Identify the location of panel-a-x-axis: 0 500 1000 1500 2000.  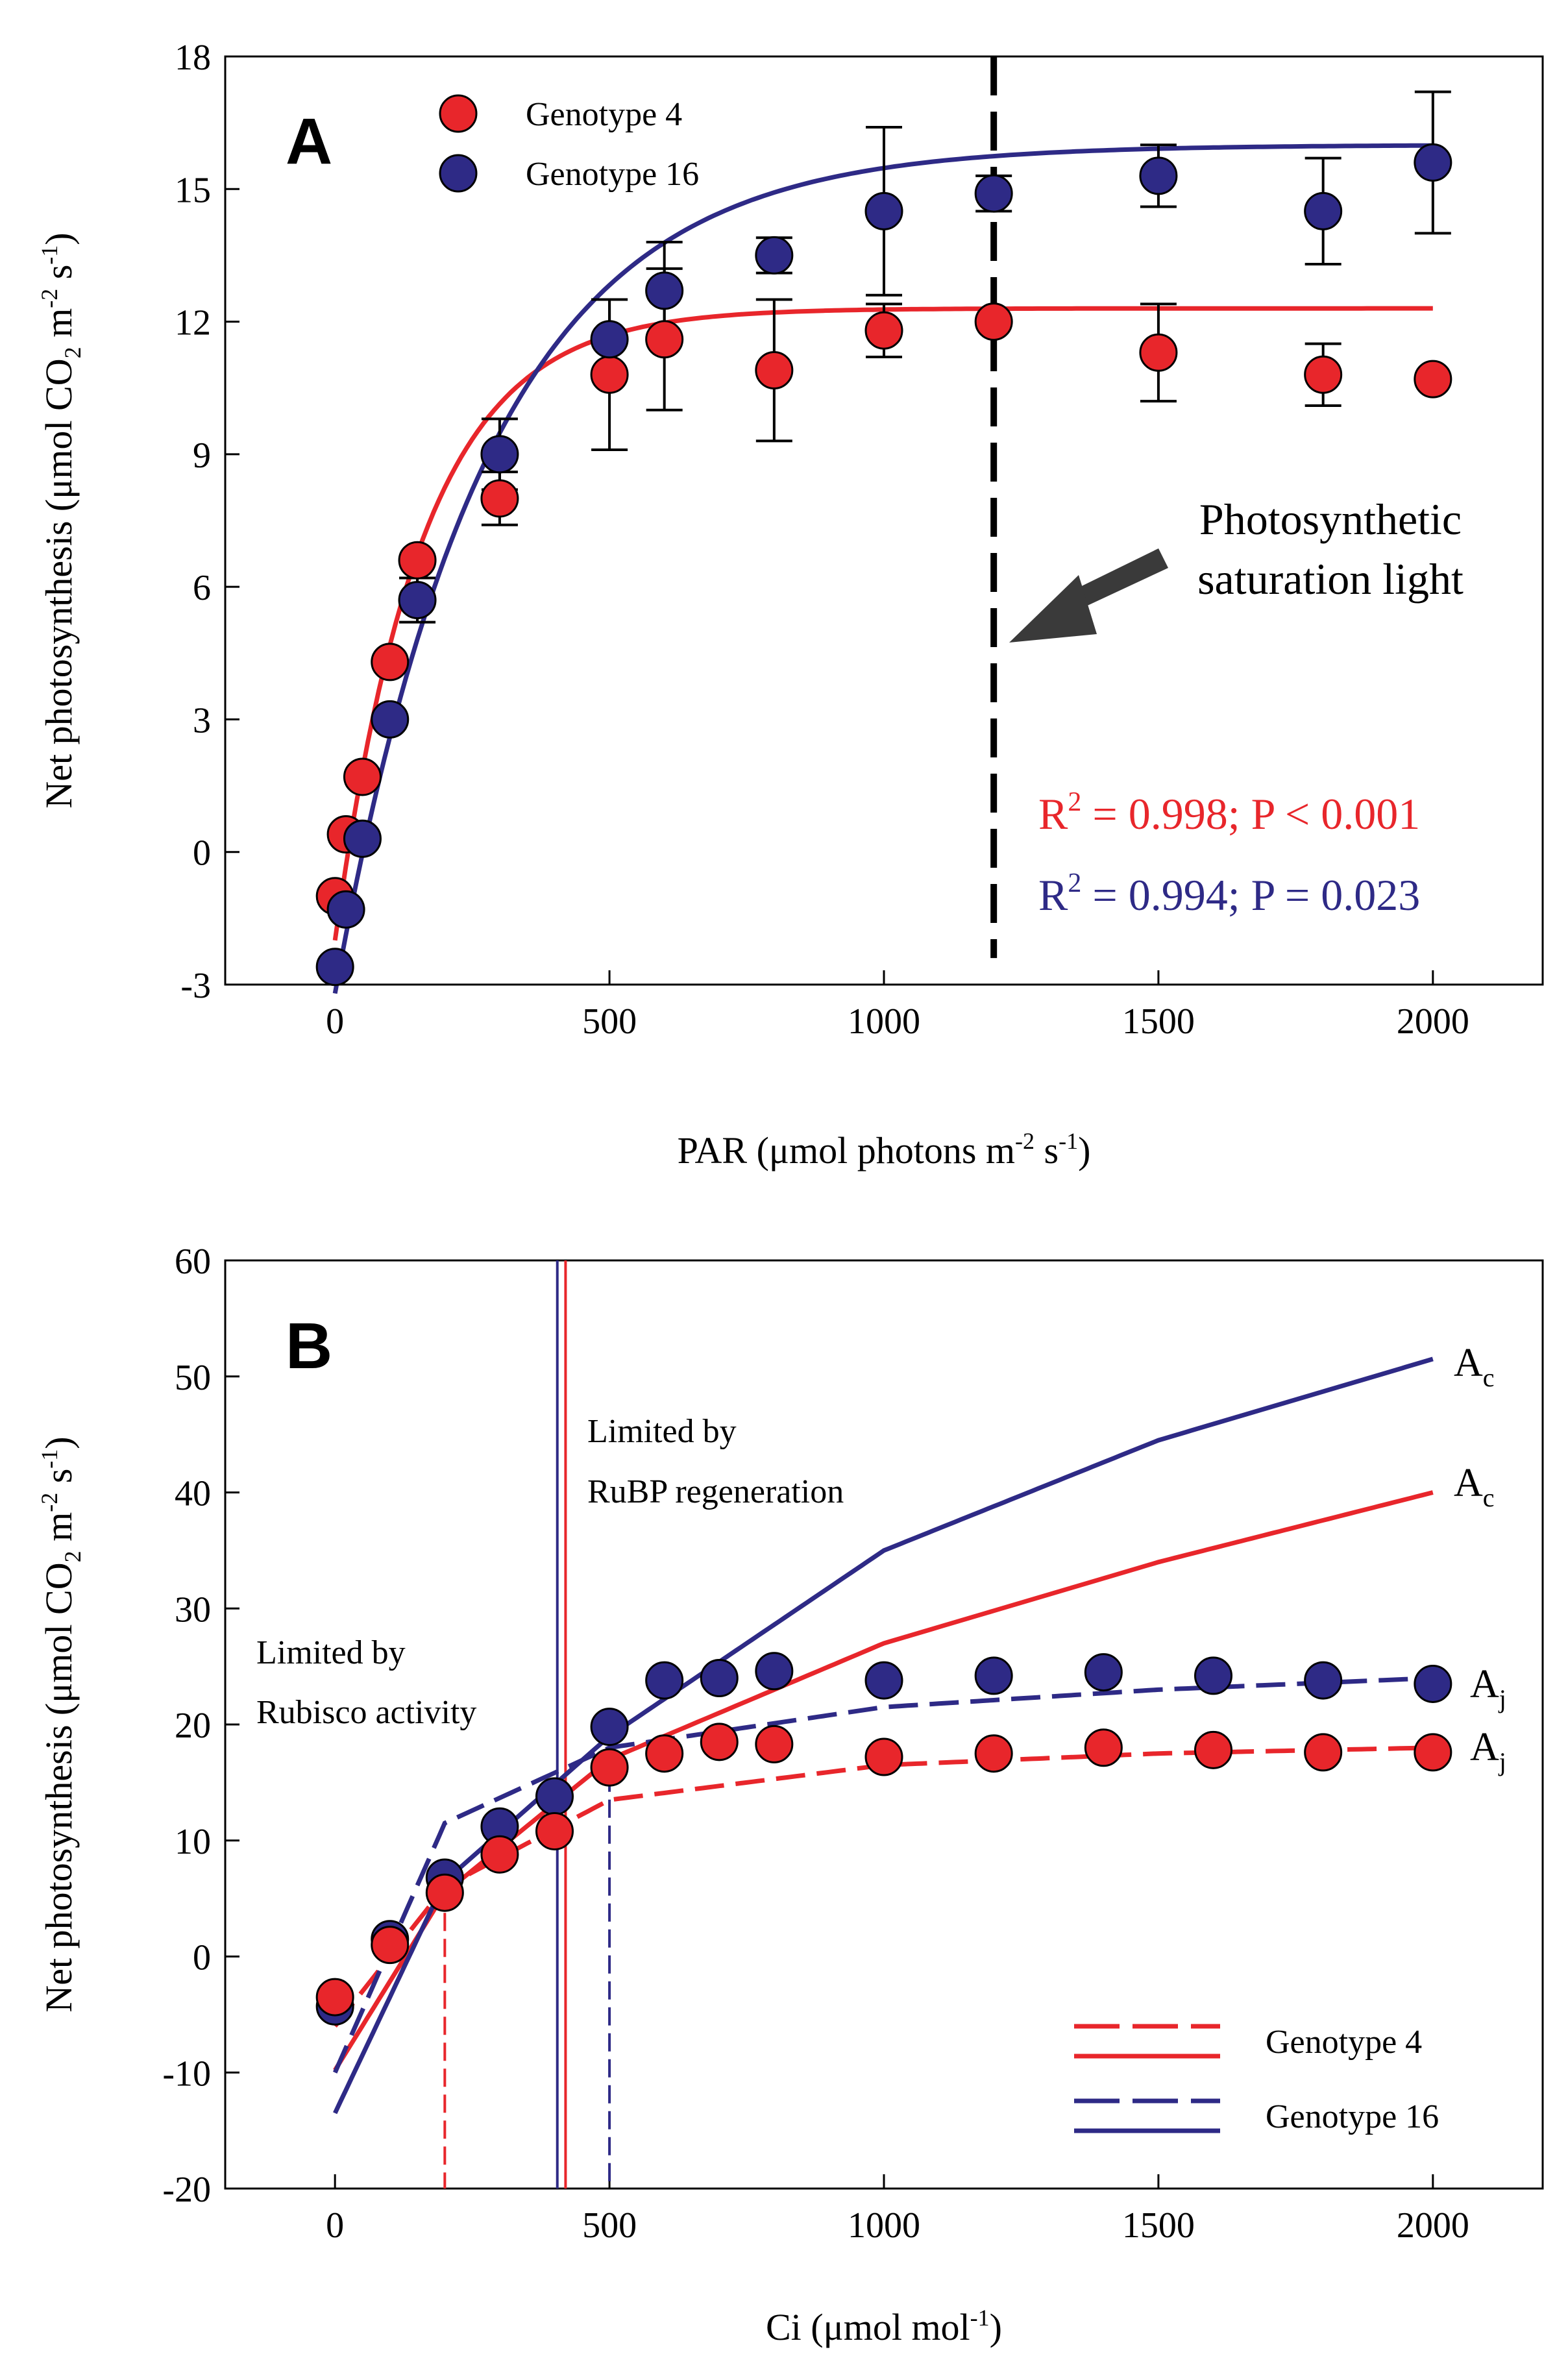
(897, 1006).